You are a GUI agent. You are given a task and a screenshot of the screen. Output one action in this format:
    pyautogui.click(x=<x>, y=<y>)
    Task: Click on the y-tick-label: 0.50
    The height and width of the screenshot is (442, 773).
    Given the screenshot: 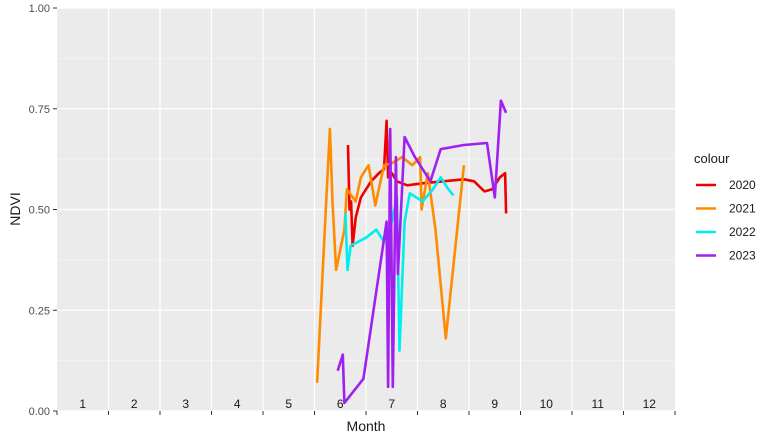 What is the action you would take?
    pyautogui.click(x=39, y=211)
    